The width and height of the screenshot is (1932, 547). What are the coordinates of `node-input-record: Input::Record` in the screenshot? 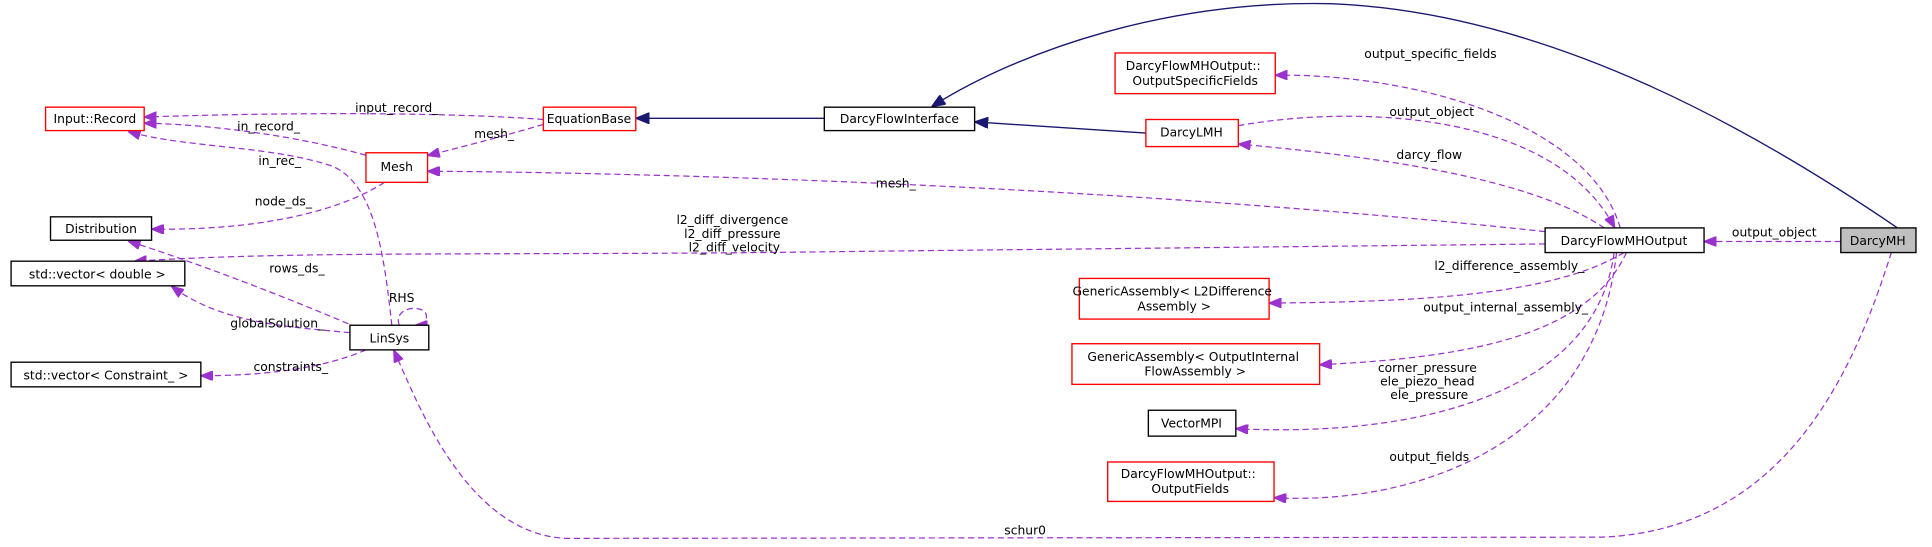 It's located at (94, 119).